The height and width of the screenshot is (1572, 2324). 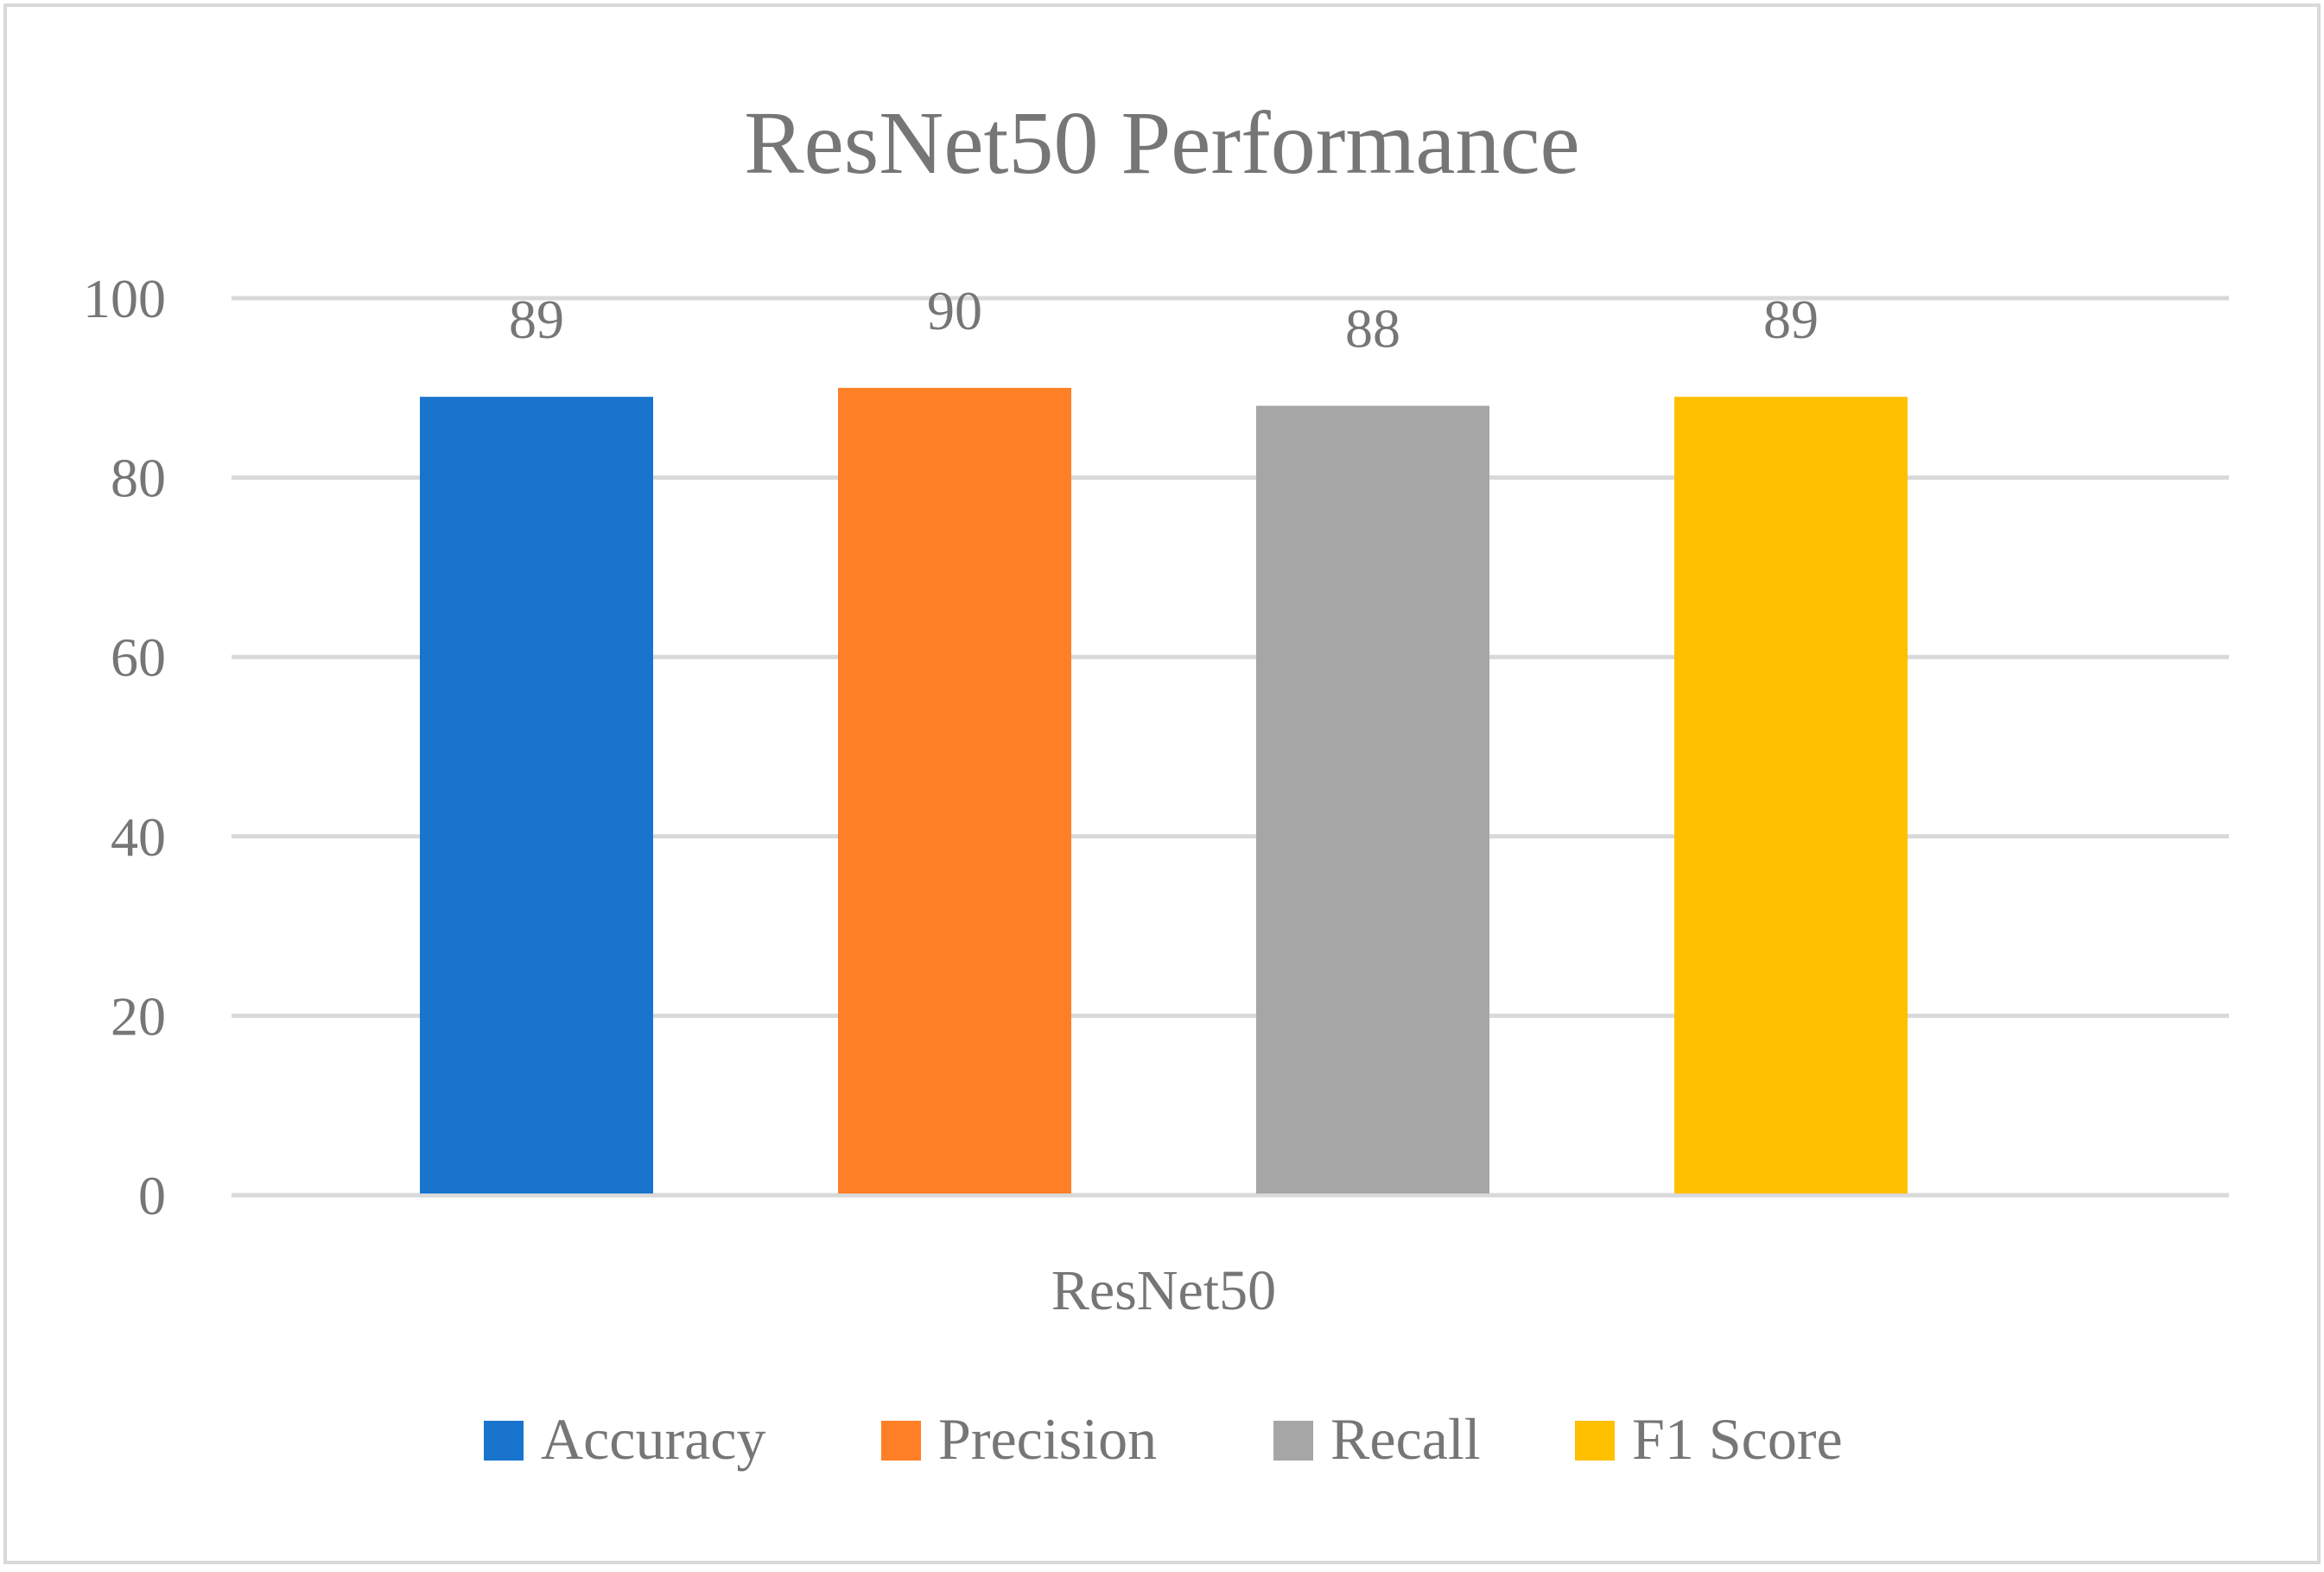 What do you see at coordinates (1164, 320) in the screenshot?
I see `data-labels: 89 90 88 89` at bounding box center [1164, 320].